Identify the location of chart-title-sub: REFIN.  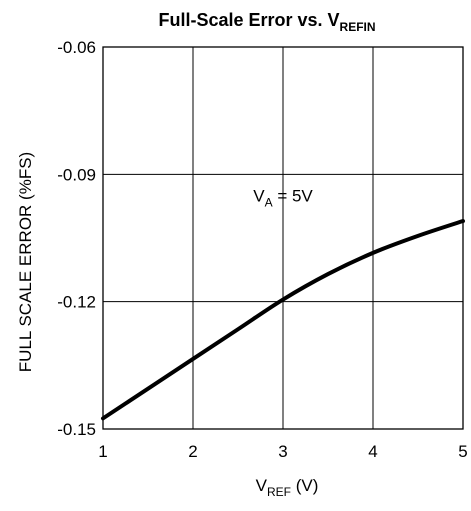
(358, 27).